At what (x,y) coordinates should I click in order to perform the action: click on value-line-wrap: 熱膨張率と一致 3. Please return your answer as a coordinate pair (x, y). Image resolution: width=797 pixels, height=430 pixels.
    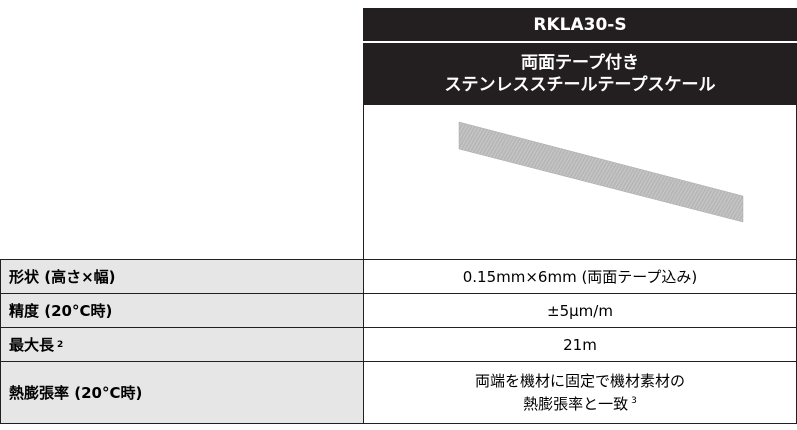
    Looking at the image, I should click on (580, 402).